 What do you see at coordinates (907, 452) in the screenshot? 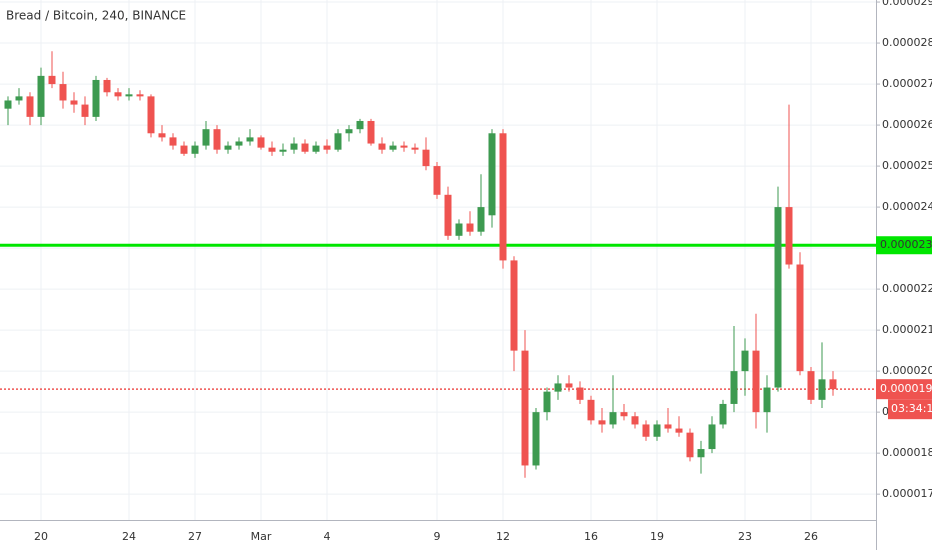
I see `y-tick-label: 0.00001800` at bounding box center [907, 452].